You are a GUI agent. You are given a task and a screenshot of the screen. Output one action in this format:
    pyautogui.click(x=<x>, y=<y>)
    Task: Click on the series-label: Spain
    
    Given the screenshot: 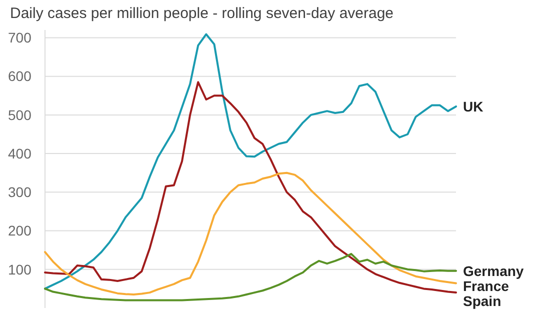 What is the action you would take?
    pyautogui.click(x=482, y=300)
    